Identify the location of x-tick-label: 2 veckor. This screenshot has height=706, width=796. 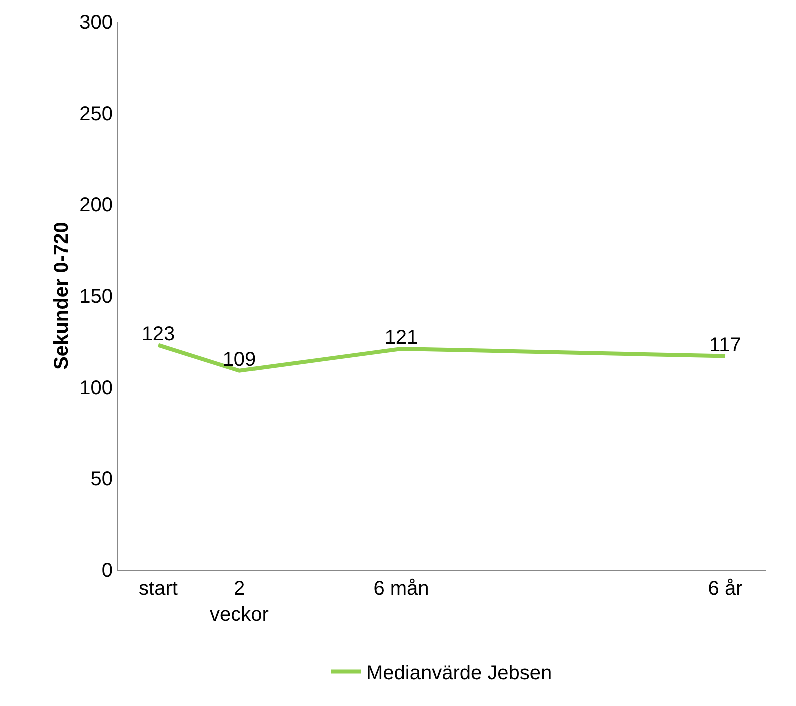
(240, 602).